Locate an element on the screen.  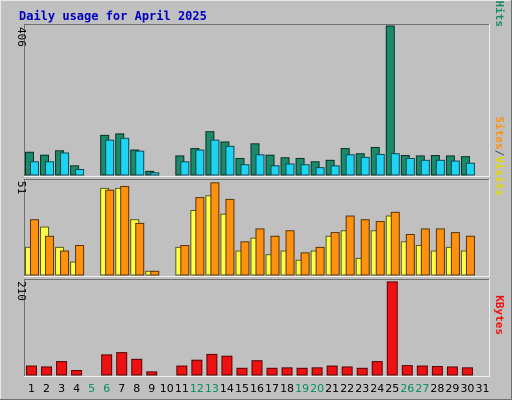
day-label-22: 22 is located at coordinates (347, 388).